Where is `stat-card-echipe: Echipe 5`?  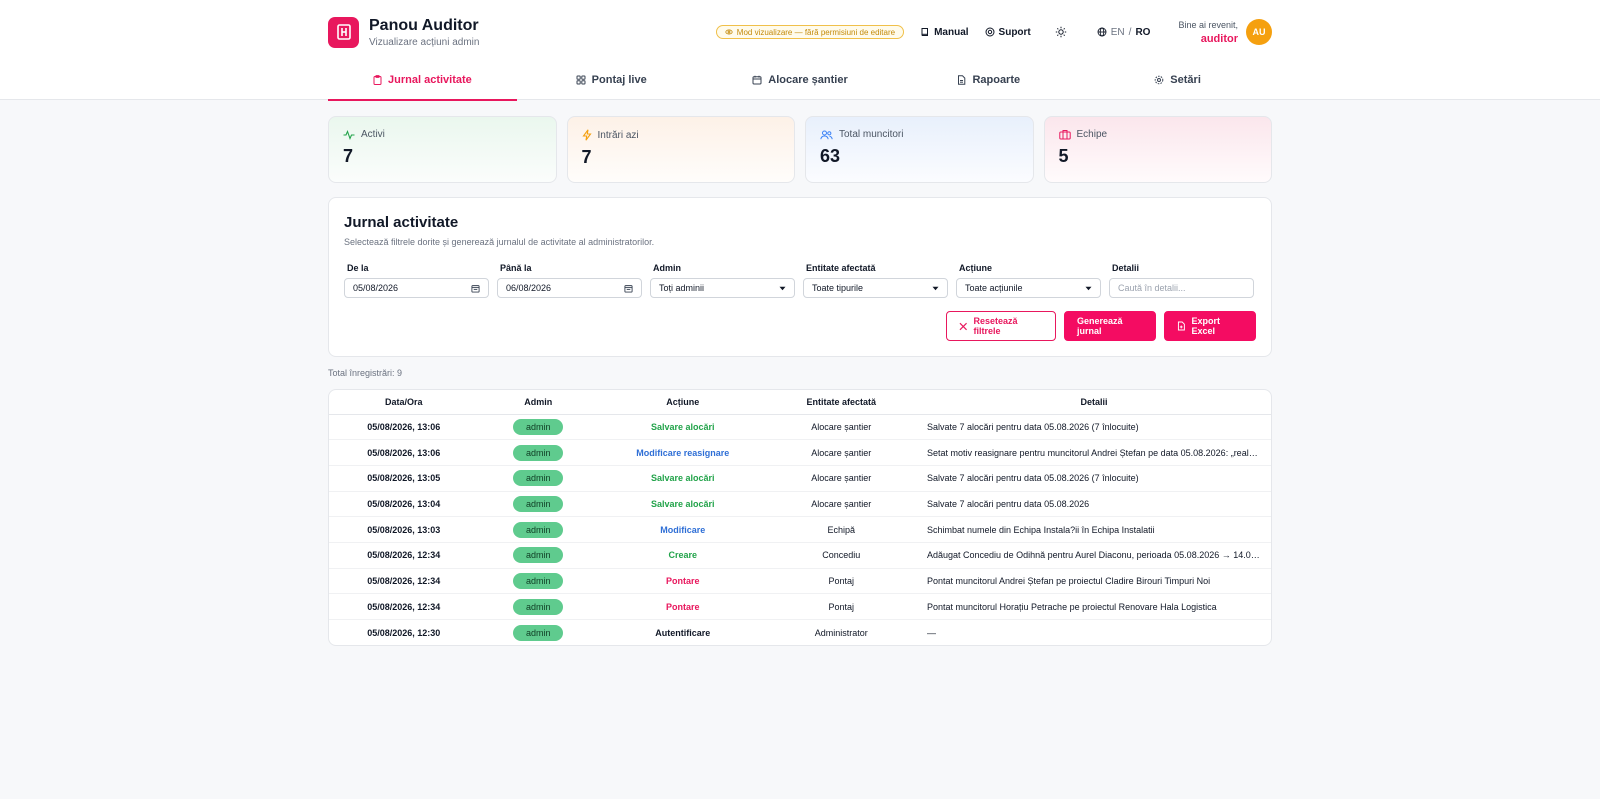
stat-card-echipe: Echipe 5 is located at coordinates (1157, 149).